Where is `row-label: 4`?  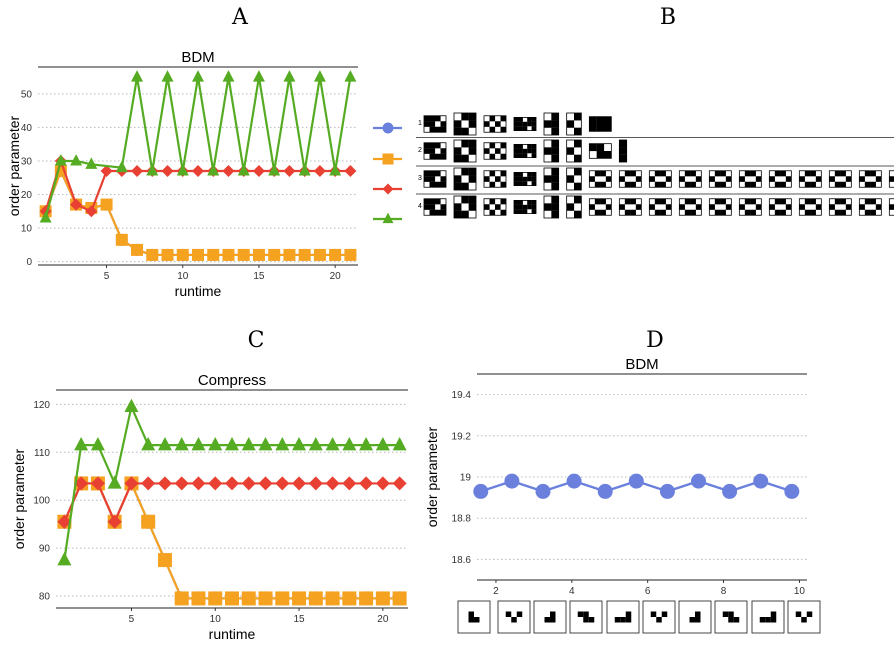
row-label: 4 is located at coordinates (420, 206).